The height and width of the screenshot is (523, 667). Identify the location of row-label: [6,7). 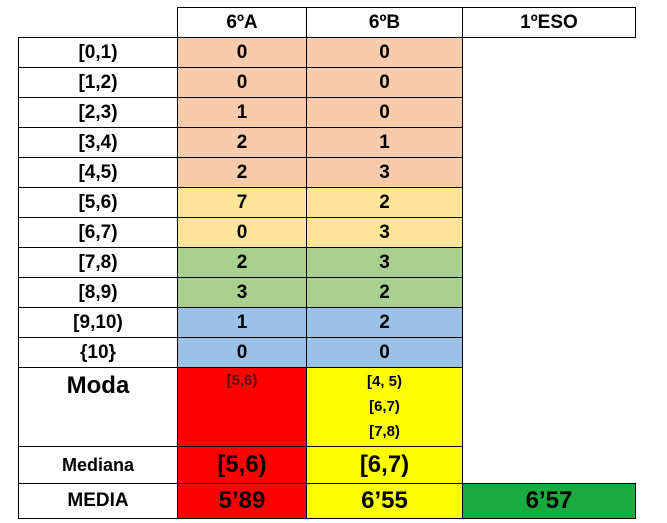
(98, 232).